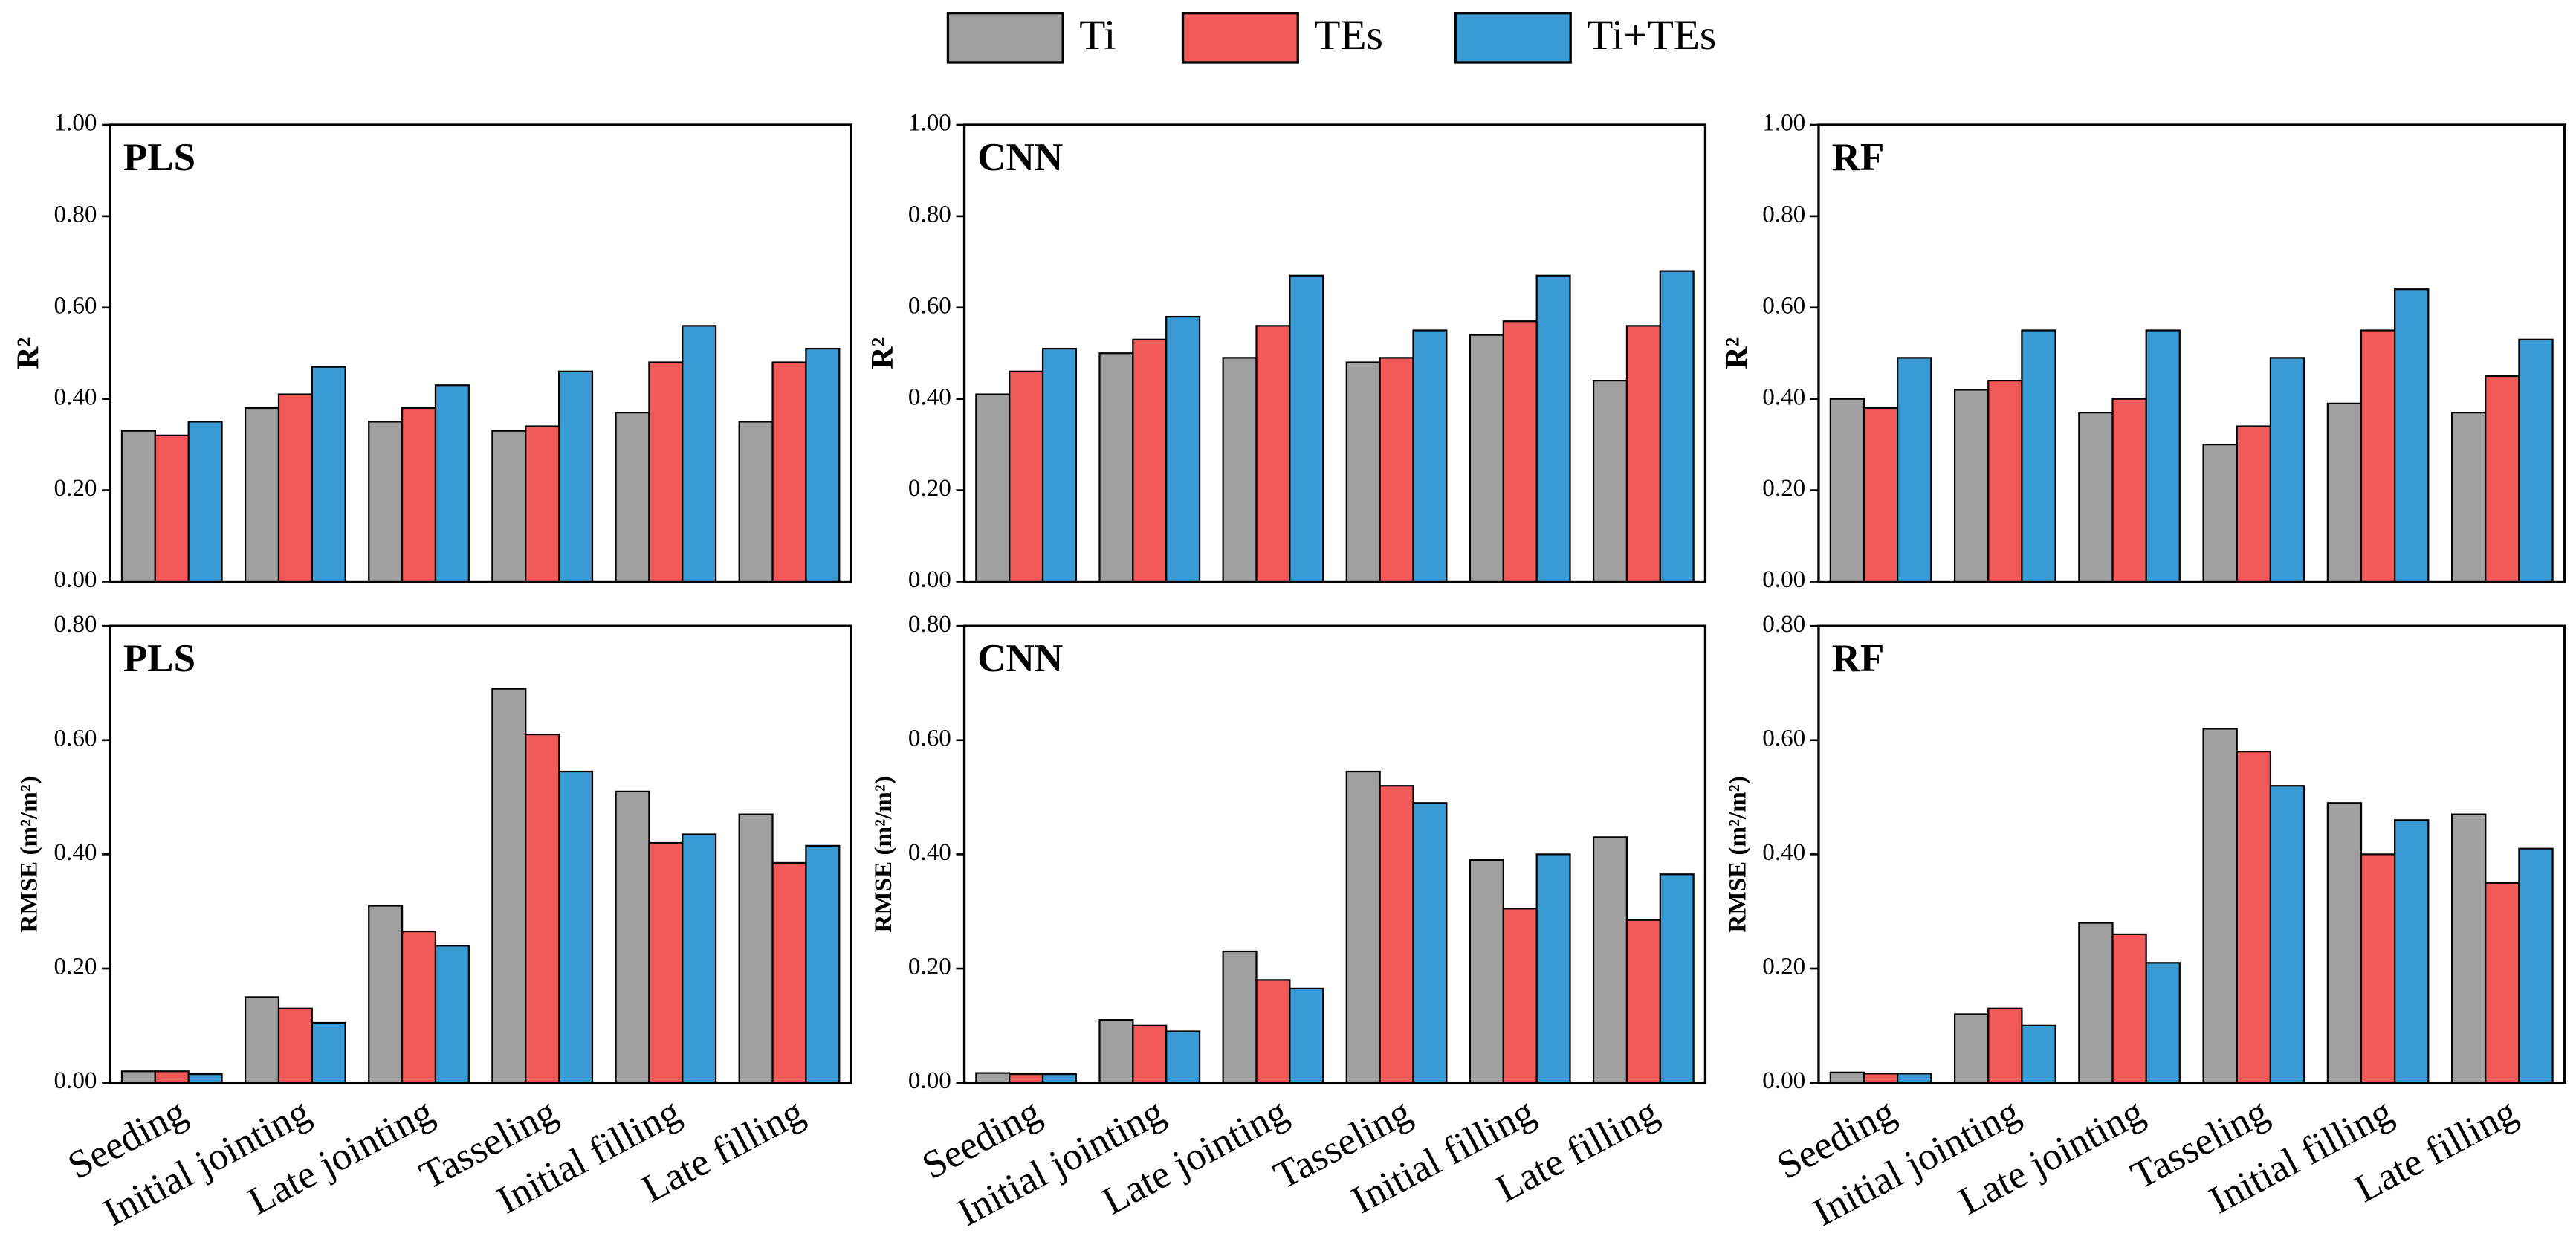  What do you see at coordinates (1652, 35) in the screenshot?
I see `legend-label: Ti+TEs` at bounding box center [1652, 35].